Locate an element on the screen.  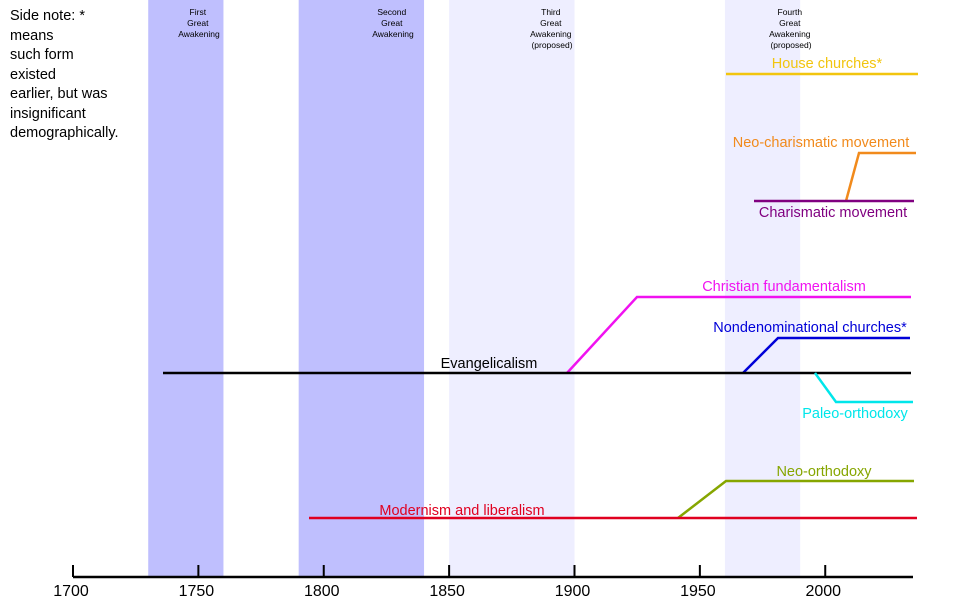
charismatic-label: Charismatic movement is located at coordinates (833, 213).